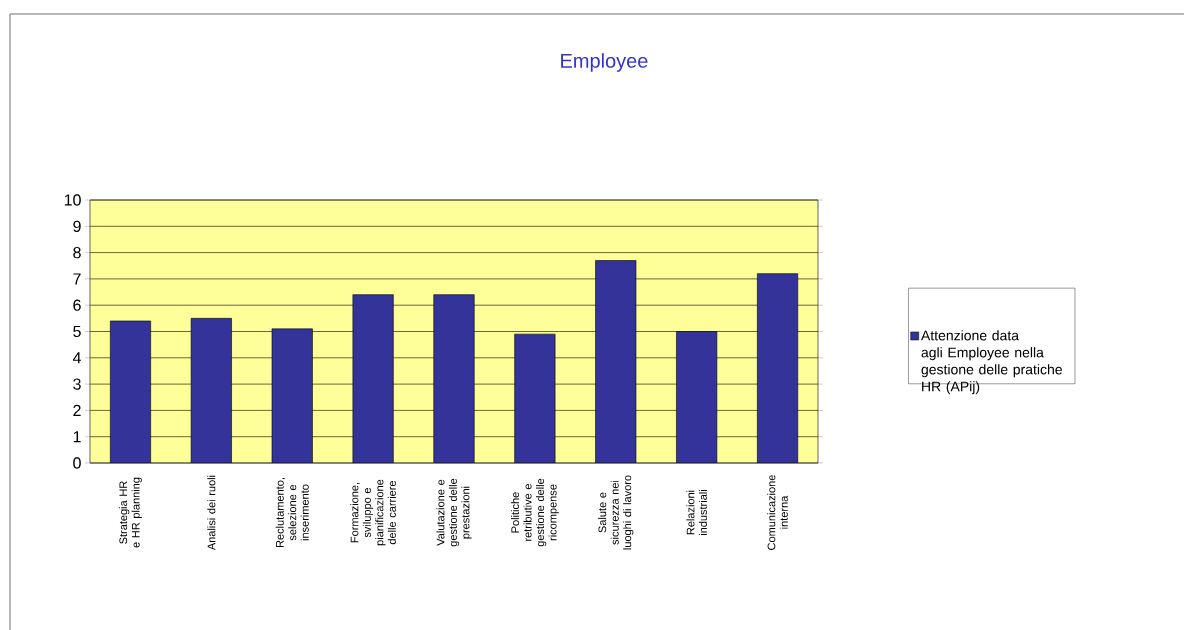 The image size is (1184, 630). Describe the element at coordinates (76, 358) in the screenshot. I see `y-tick-label: 4` at that location.